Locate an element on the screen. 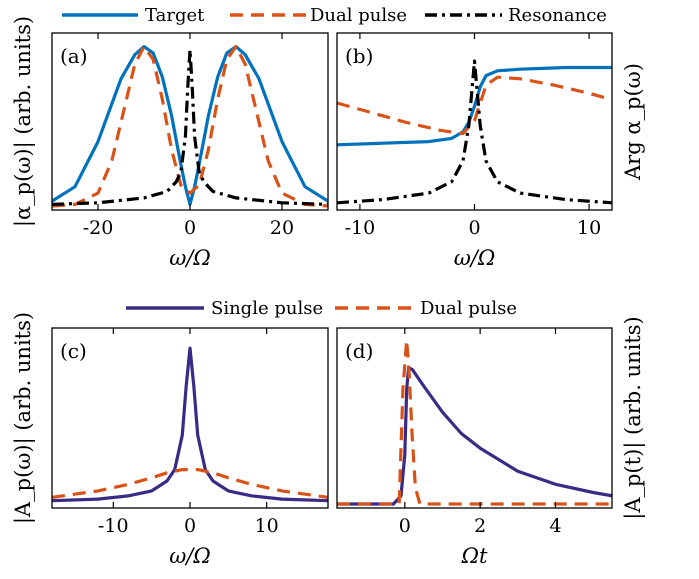  legend-label-dual: Dual pulse is located at coordinates (358, 15).